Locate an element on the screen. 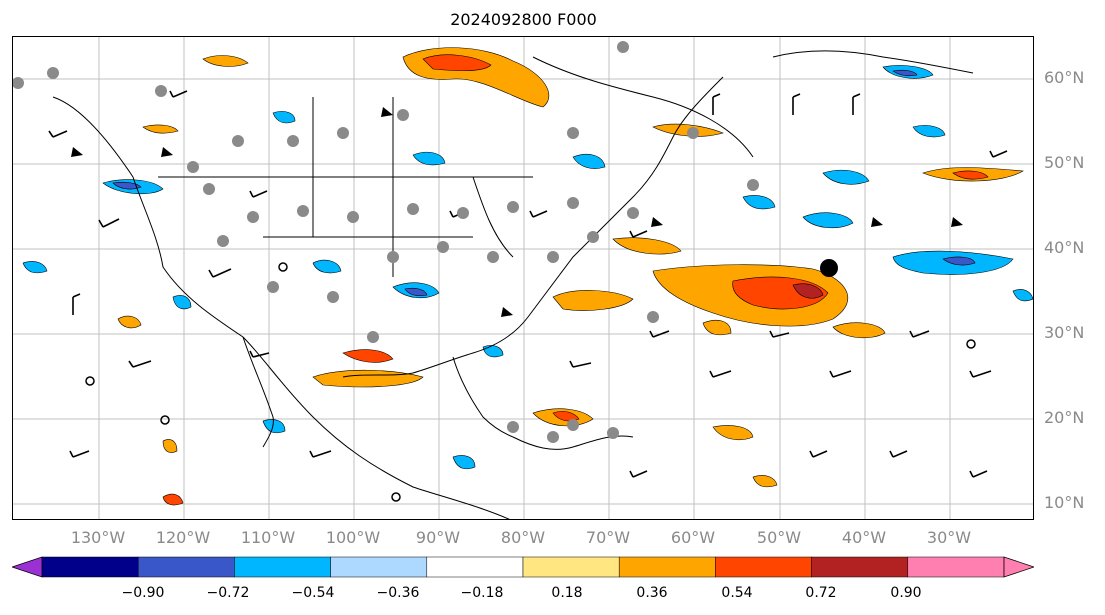 The width and height of the screenshot is (1105, 615). lon-label-70w: 70°W is located at coordinates (608, 537).